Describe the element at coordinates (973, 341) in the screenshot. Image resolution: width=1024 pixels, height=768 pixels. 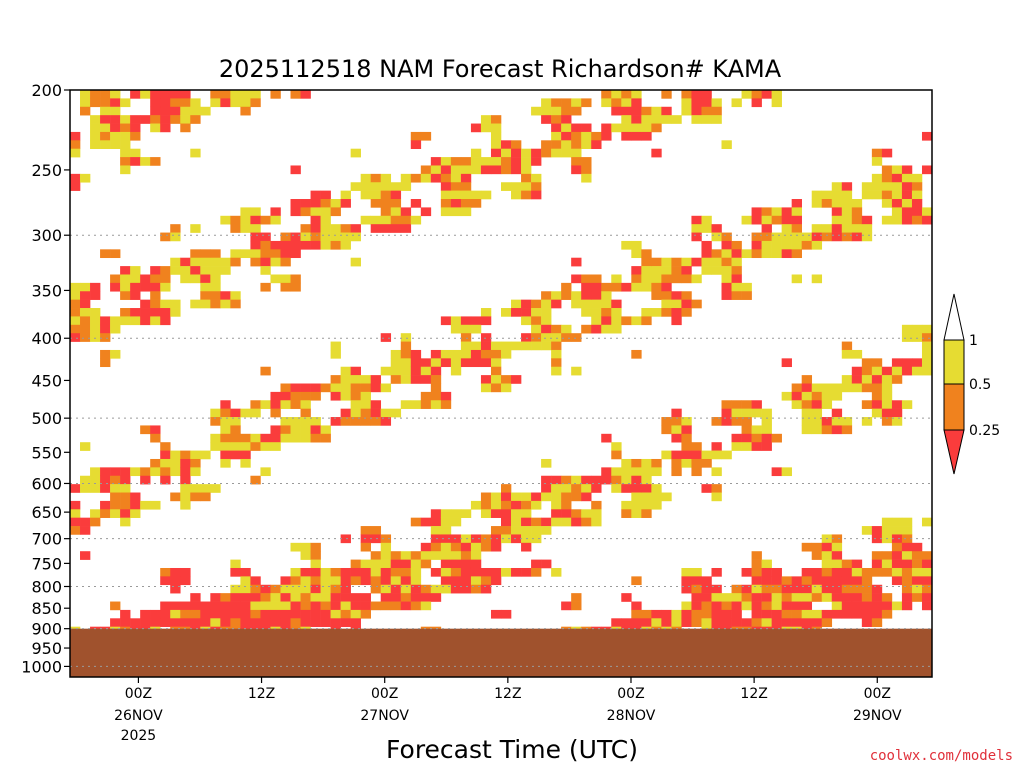
I see `legend-level-label: 1` at that location.